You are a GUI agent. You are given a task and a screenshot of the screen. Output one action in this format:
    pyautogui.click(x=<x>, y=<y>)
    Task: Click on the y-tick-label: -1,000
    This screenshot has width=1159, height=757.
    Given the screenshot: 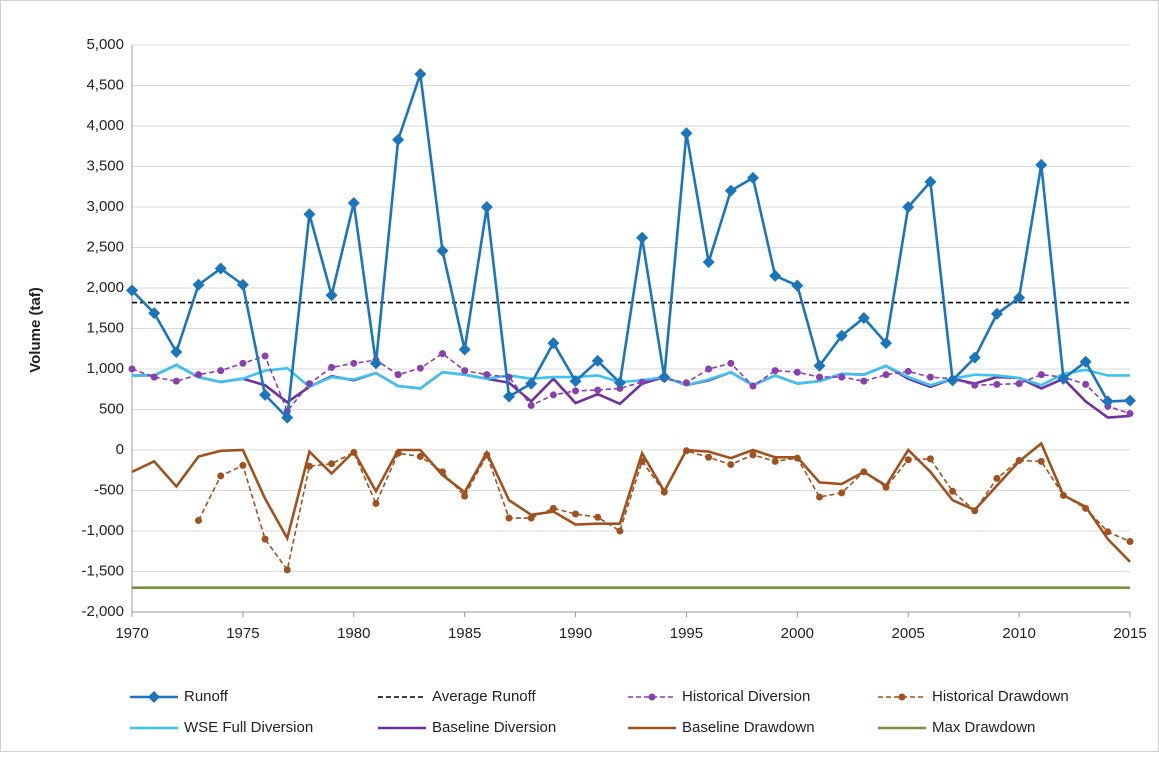 What is the action you would take?
    pyautogui.click(x=102, y=530)
    